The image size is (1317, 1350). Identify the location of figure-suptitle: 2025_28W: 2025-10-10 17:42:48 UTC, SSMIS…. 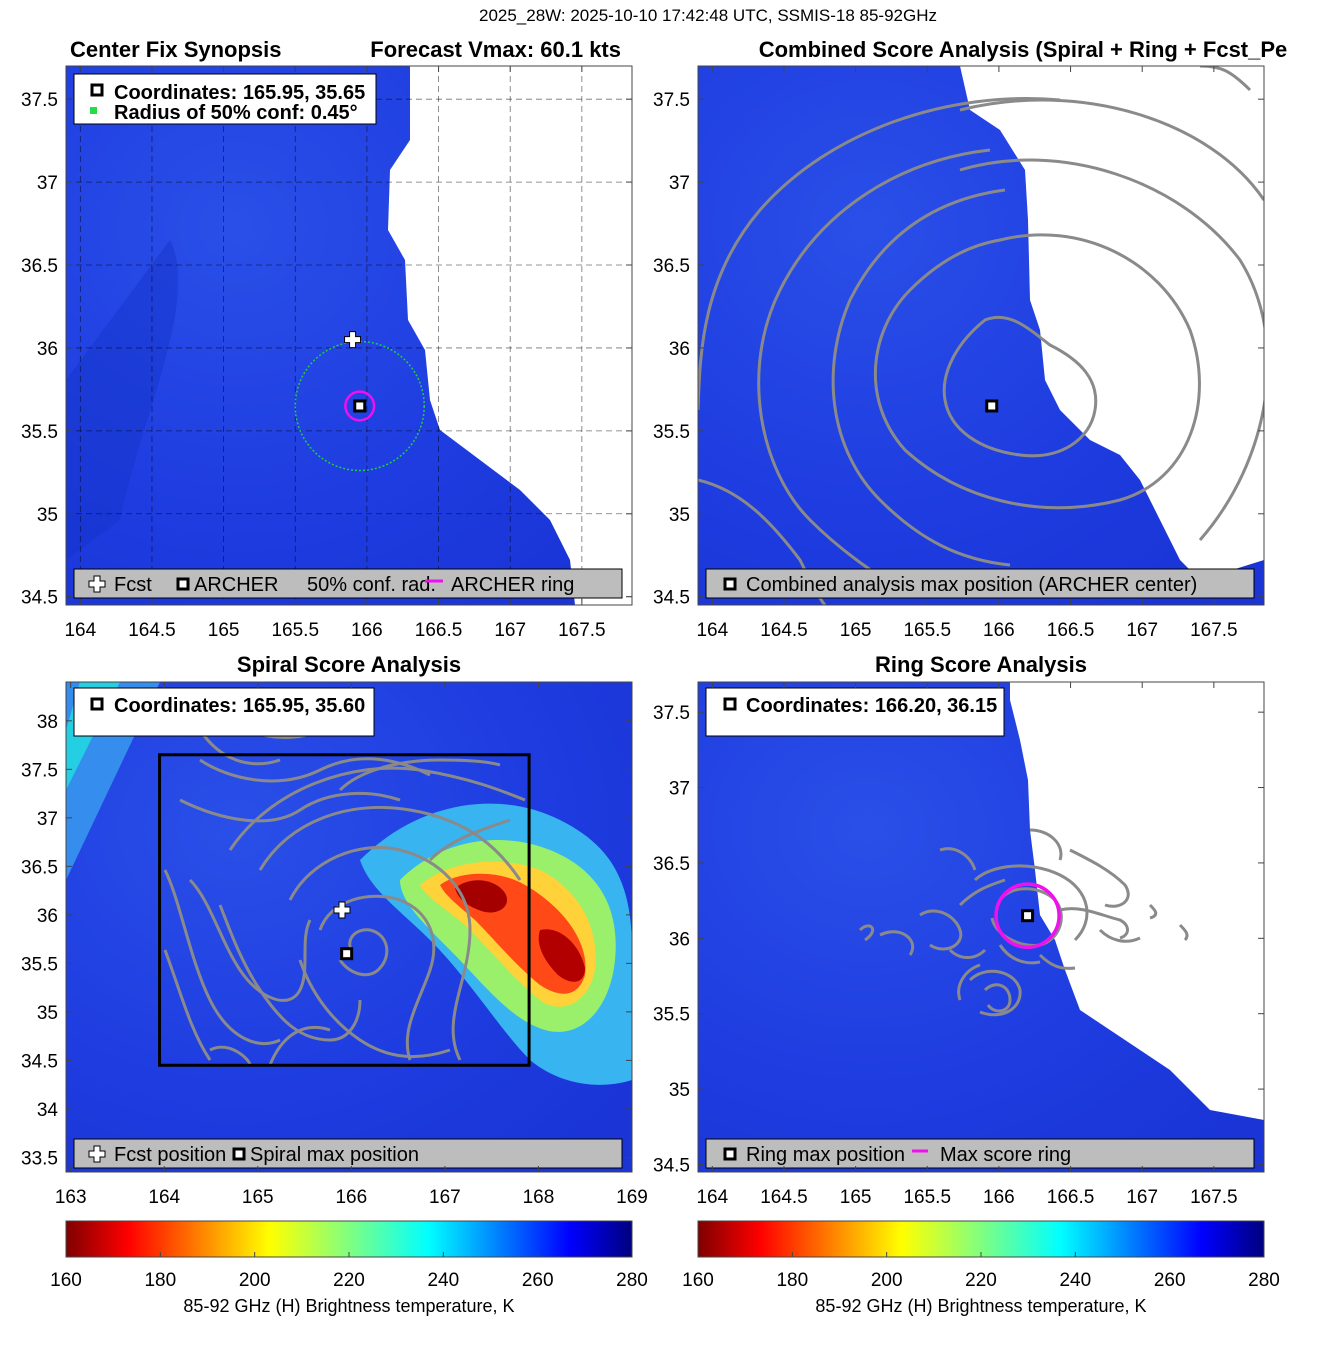
(708, 15).